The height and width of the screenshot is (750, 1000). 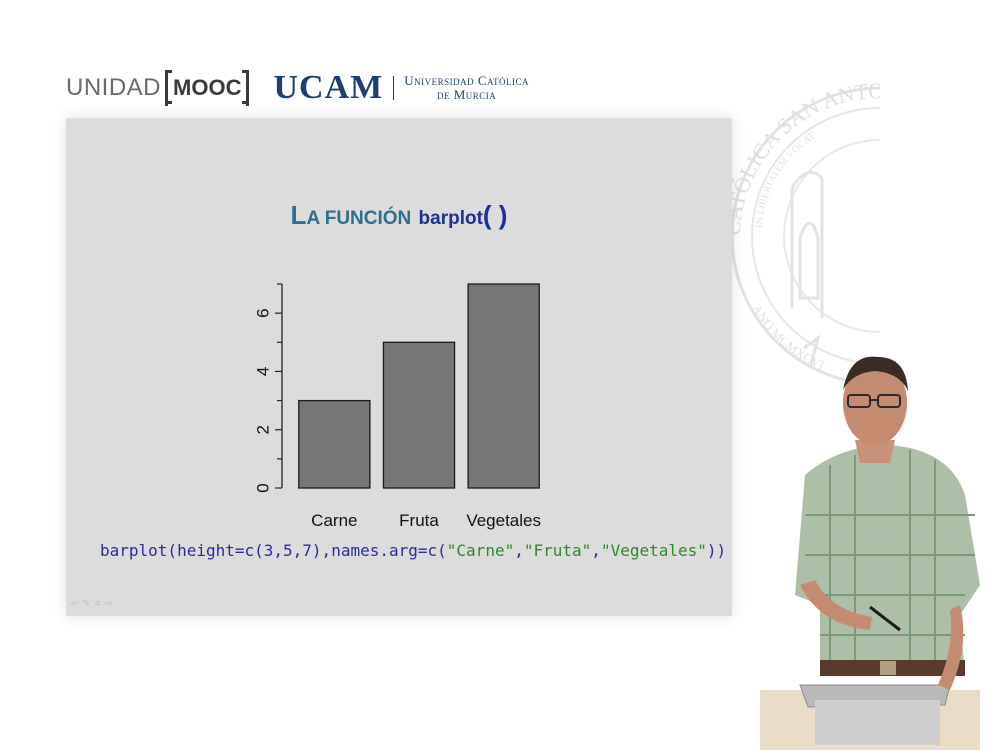 I want to click on next-slide-icon: ⇨, so click(x=109, y=603).